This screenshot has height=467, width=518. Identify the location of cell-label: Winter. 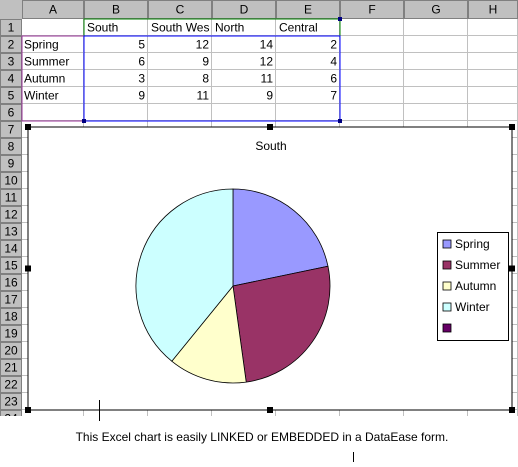
(41, 96).